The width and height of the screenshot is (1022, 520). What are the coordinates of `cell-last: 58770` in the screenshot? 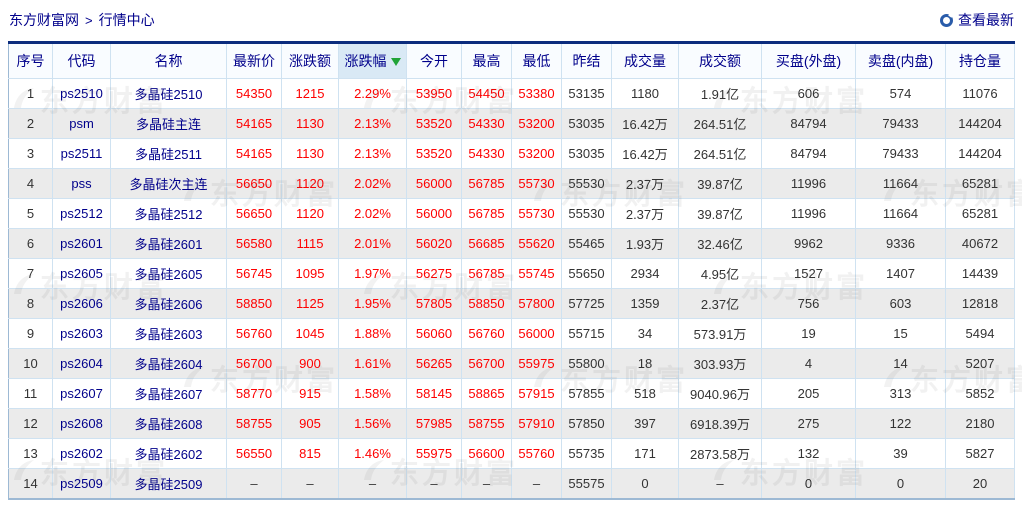 It's located at (254, 393).